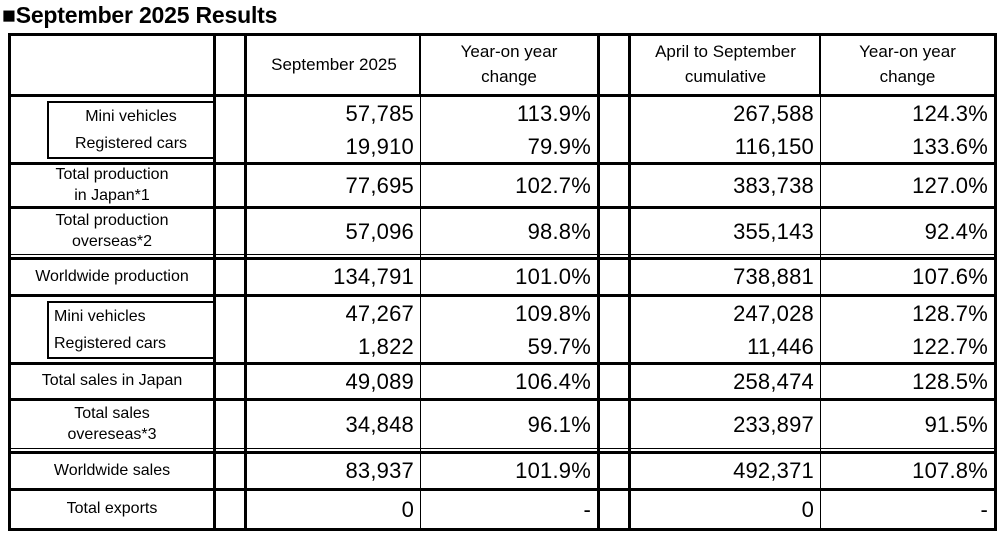  What do you see at coordinates (956, 424) in the screenshot?
I see `value-cumulative-yoy: 91.5%` at bounding box center [956, 424].